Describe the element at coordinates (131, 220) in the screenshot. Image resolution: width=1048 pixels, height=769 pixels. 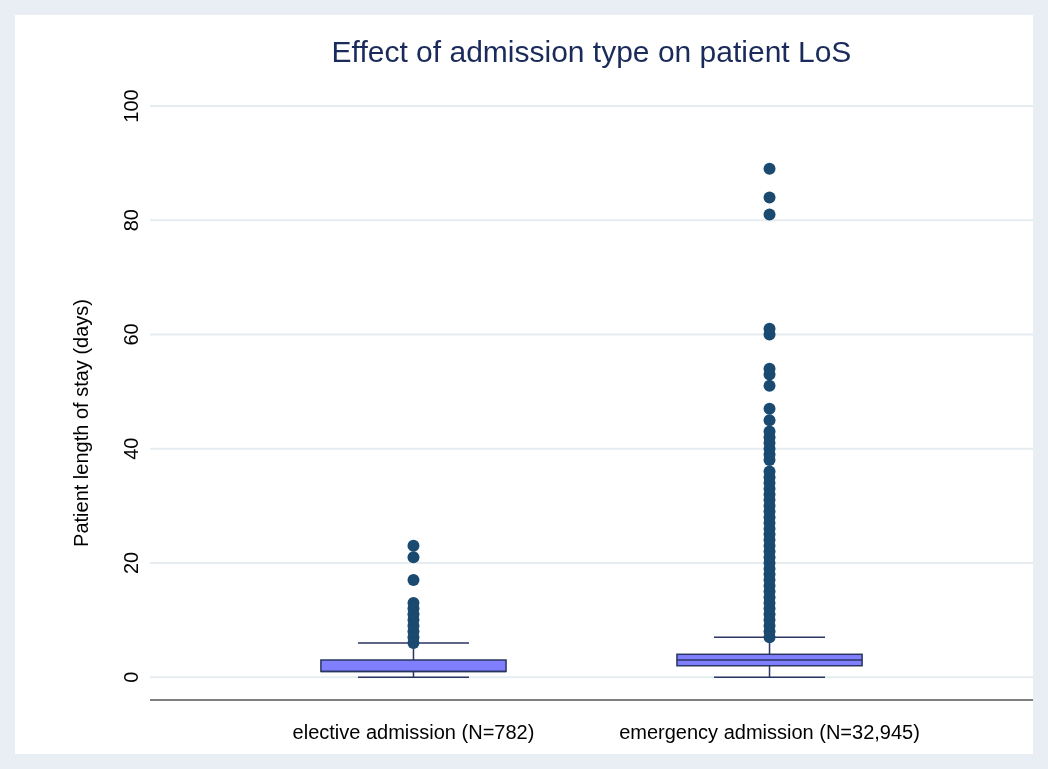
I see `y-tick-label: 80` at that location.